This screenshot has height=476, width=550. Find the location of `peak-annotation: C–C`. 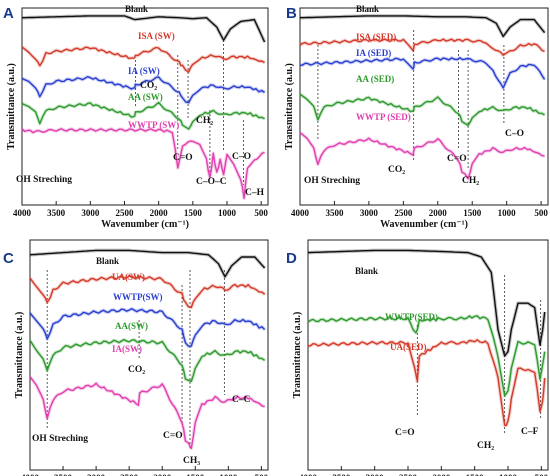

peak-annotation: C–C is located at coordinates (241, 400).